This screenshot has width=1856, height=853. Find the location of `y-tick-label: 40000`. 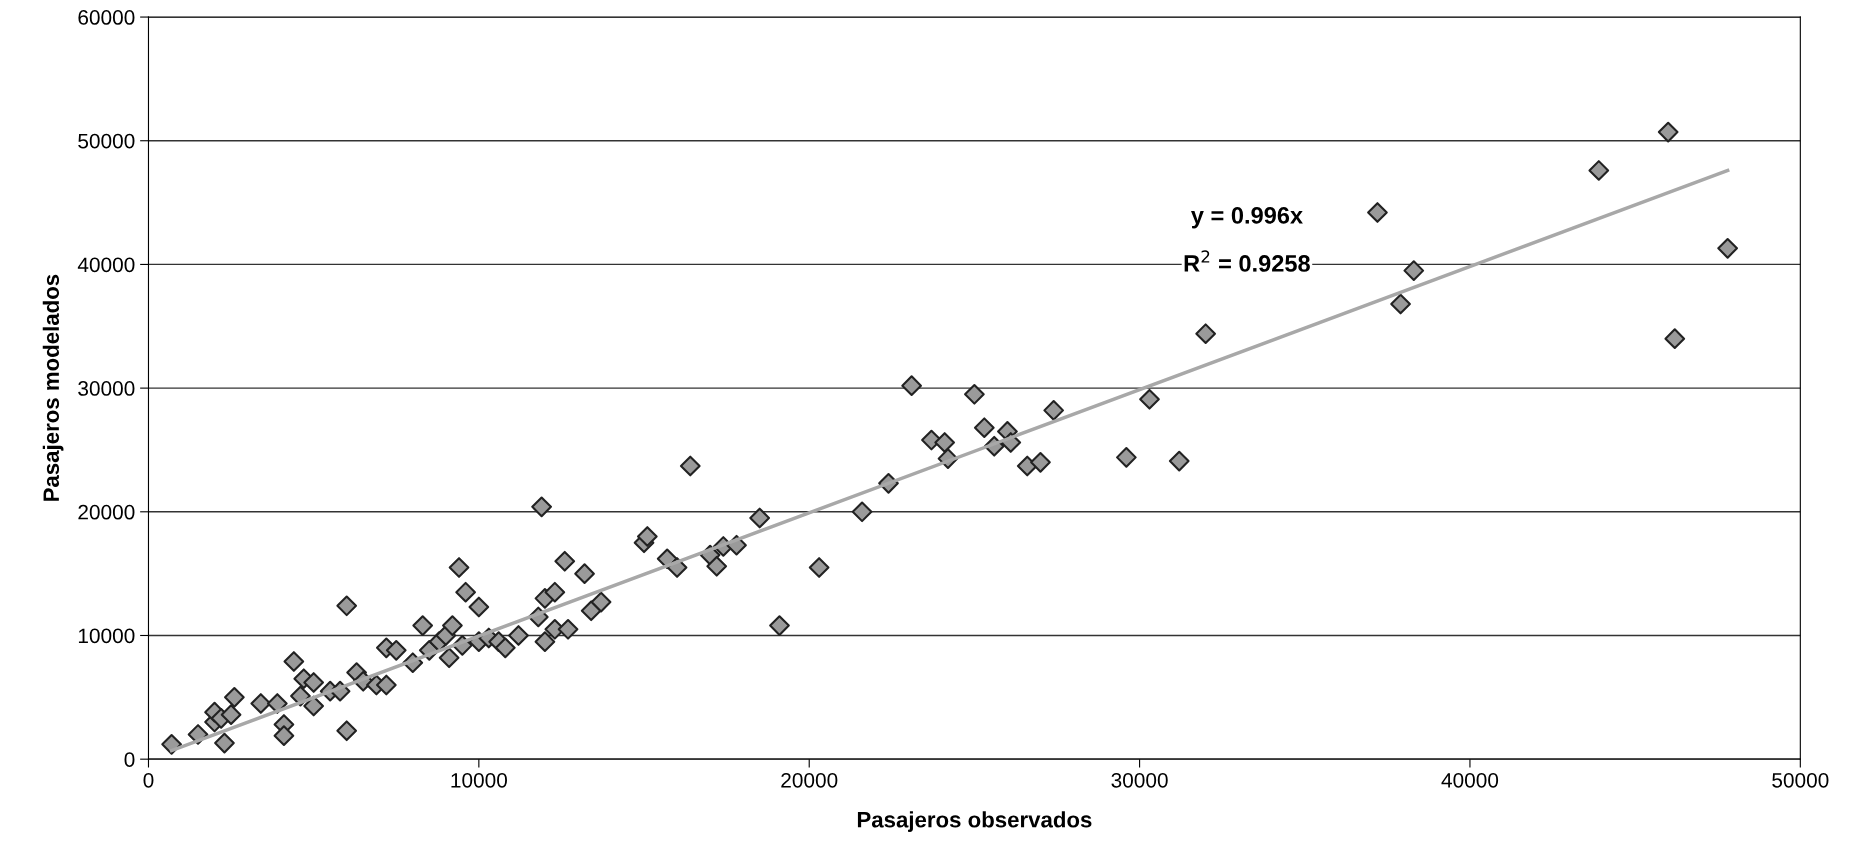

y-tick-label: 40000 is located at coordinates (106, 265).